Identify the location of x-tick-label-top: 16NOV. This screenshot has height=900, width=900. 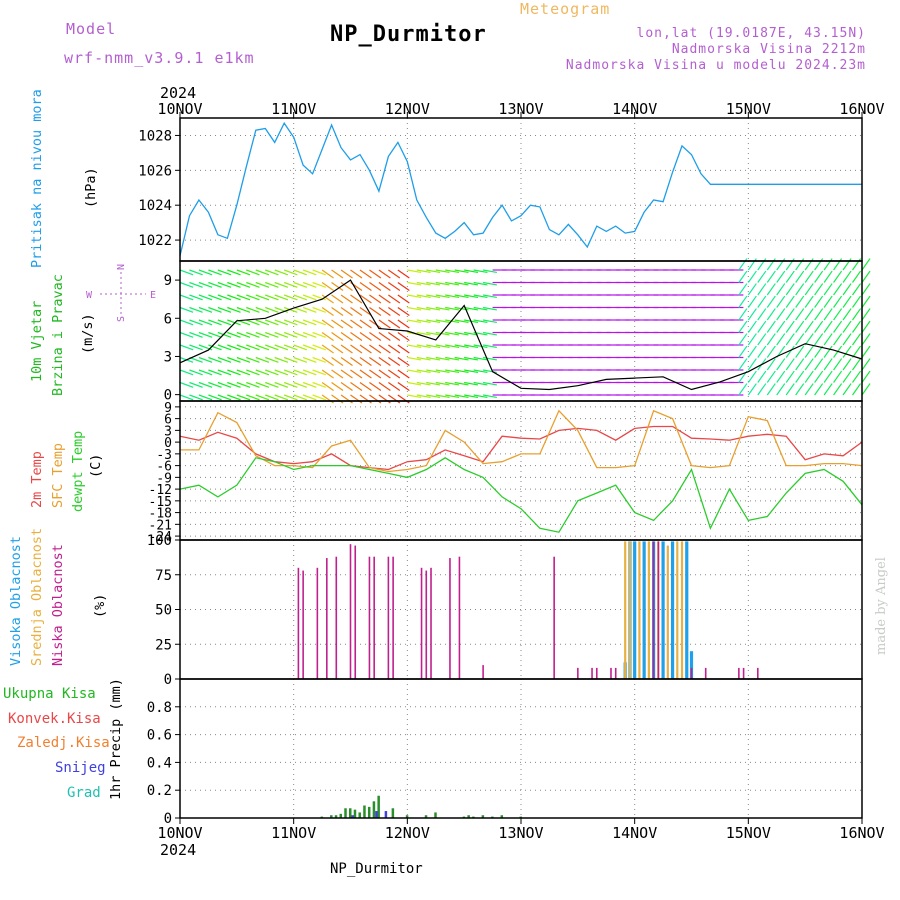
(861, 109).